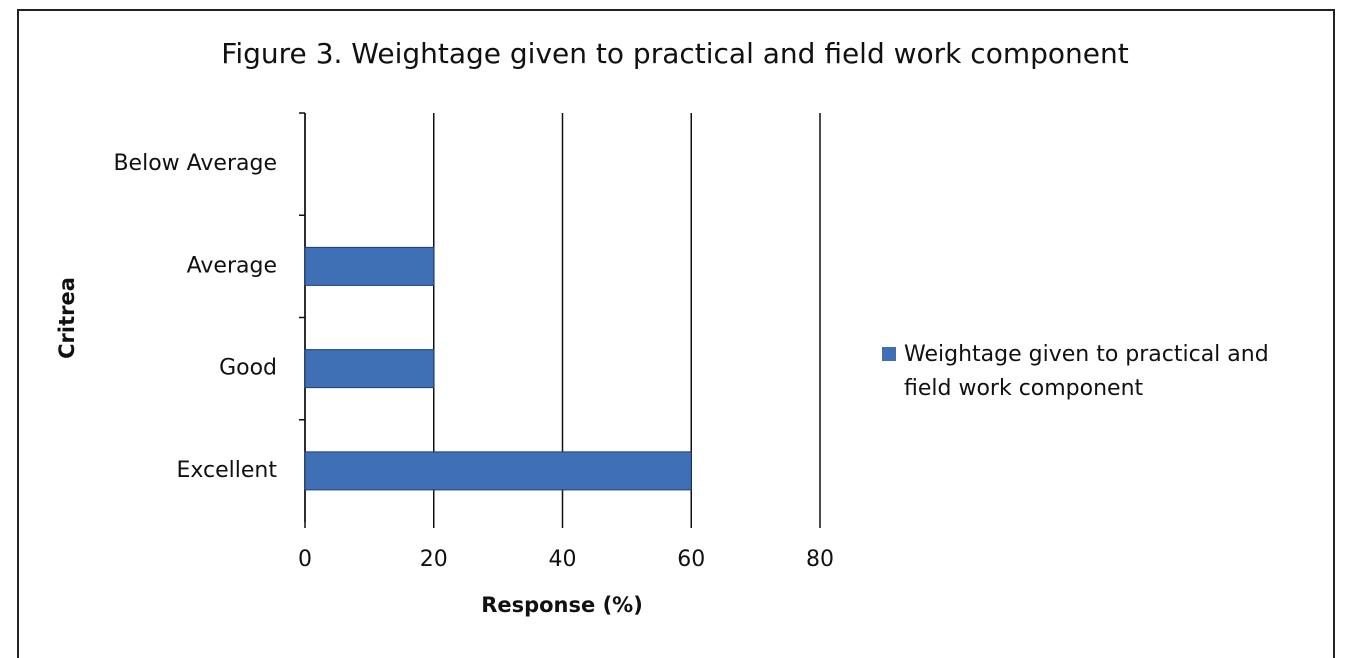  What do you see at coordinates (195, 163) in the screenshot?
I see `y-tick-label: Below Average` at bounding box center [195, 163].